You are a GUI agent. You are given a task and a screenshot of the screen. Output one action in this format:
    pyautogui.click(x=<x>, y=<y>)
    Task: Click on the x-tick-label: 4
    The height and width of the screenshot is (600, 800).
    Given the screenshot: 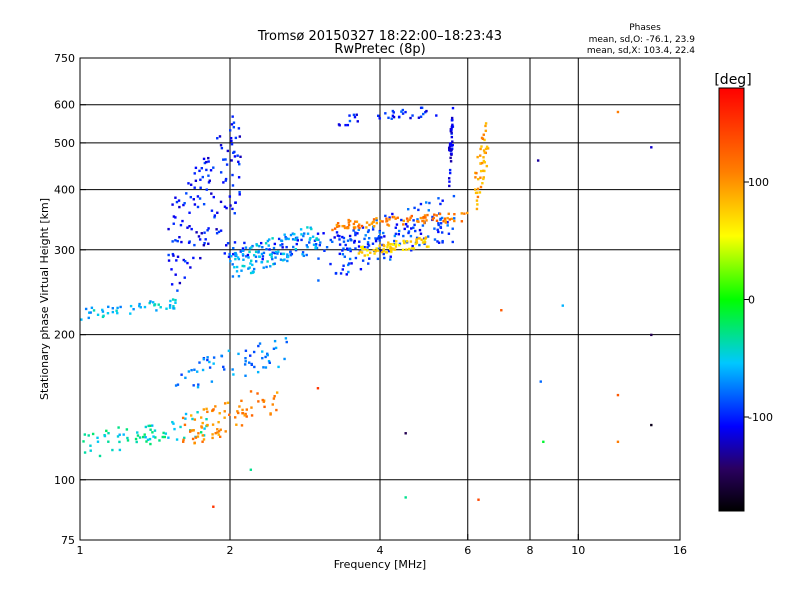 What is the action you would take?
    pyautogui.click(x=380, y=550)
    